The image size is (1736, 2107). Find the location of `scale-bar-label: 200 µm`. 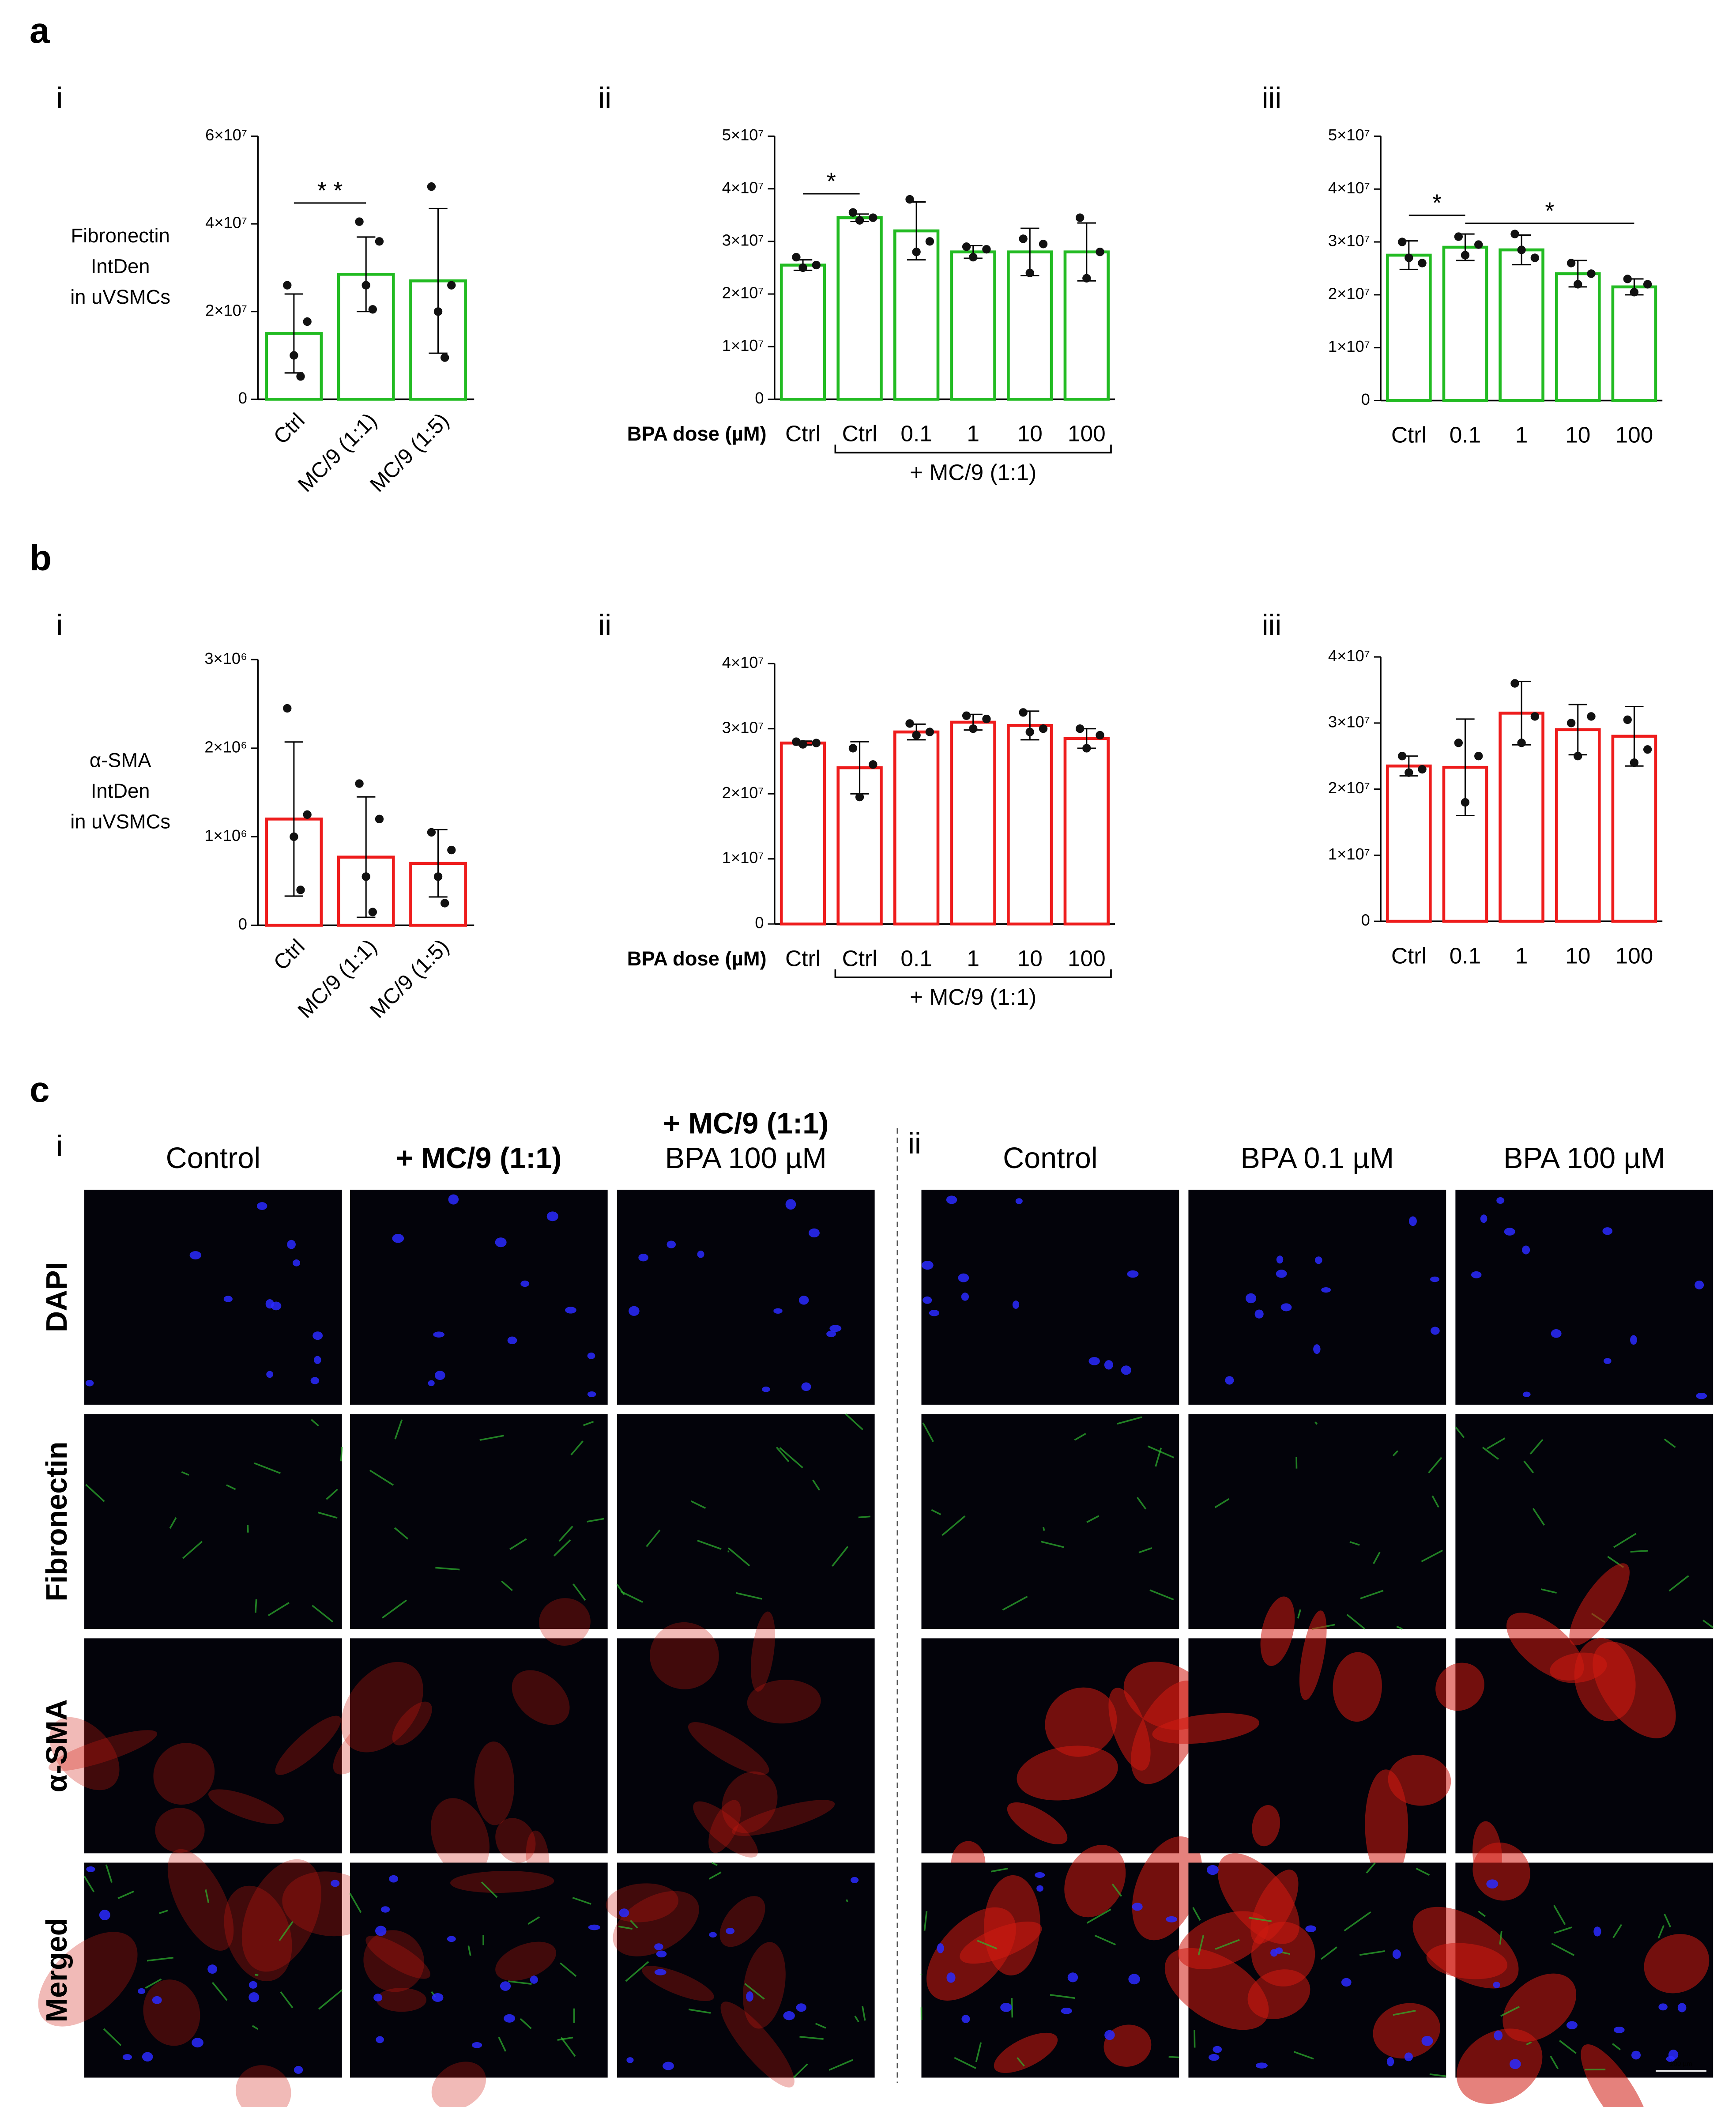

scale-bar-label: 200 µm is located at coordinates (1681, 2064).